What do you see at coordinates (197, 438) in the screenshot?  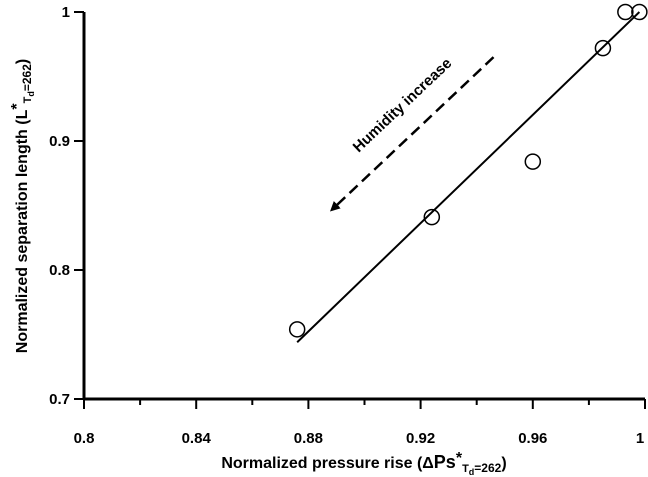 I see `x-tick-label: 0.84` at bounding box center [197, 438].